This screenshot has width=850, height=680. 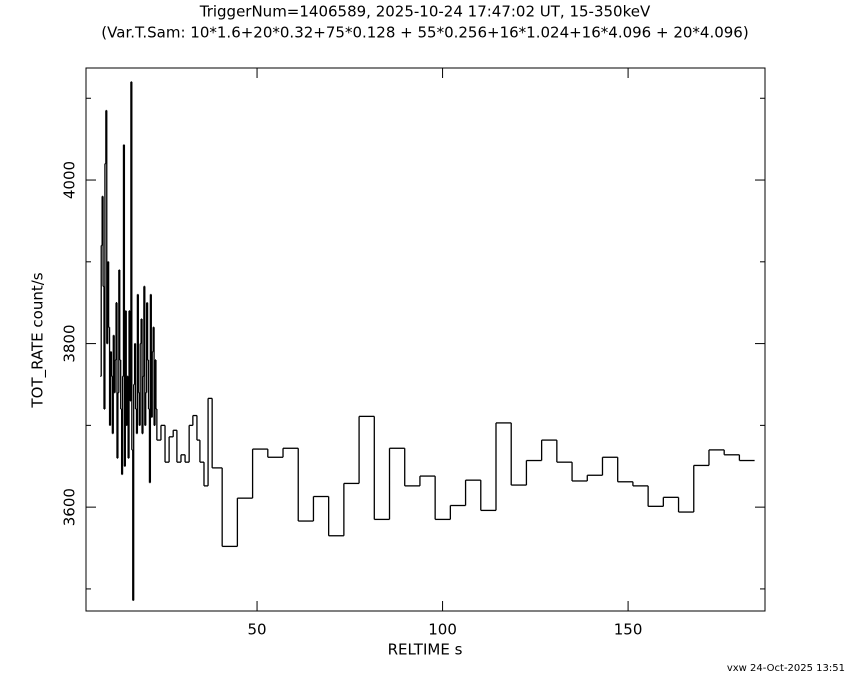 What do you see at coordinates (70, 343) in the screenshot?
I see `y-tick-label: 3800` at bounding box center [70, 343].